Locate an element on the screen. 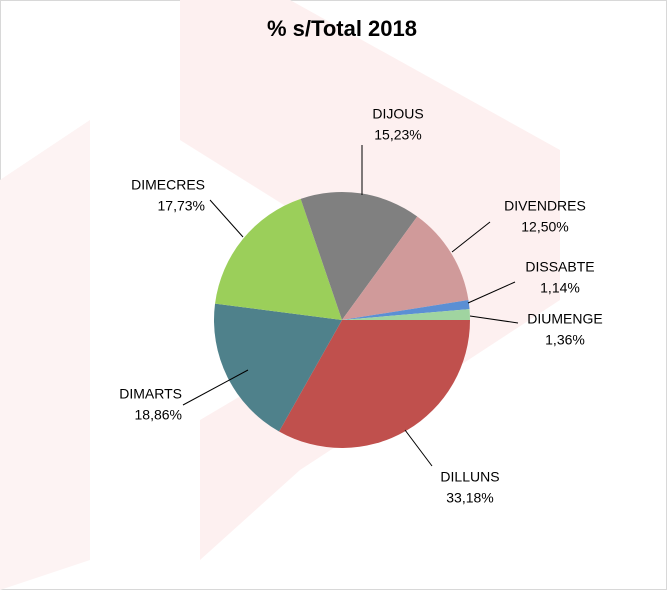 The height and width of the screenshot is (590, 667). slice-label: DIUMENGE is located at coordinates (564, 319).